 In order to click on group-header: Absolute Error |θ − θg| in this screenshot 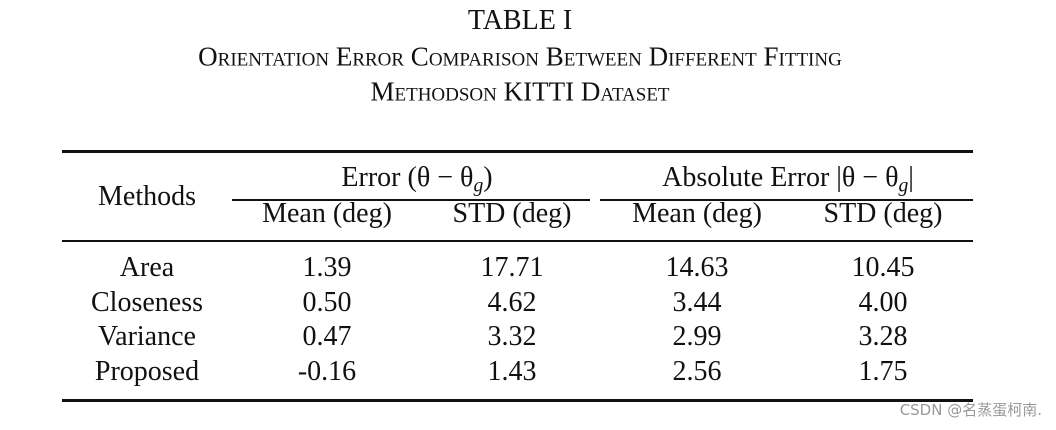, I will do `click(788, 179)`.